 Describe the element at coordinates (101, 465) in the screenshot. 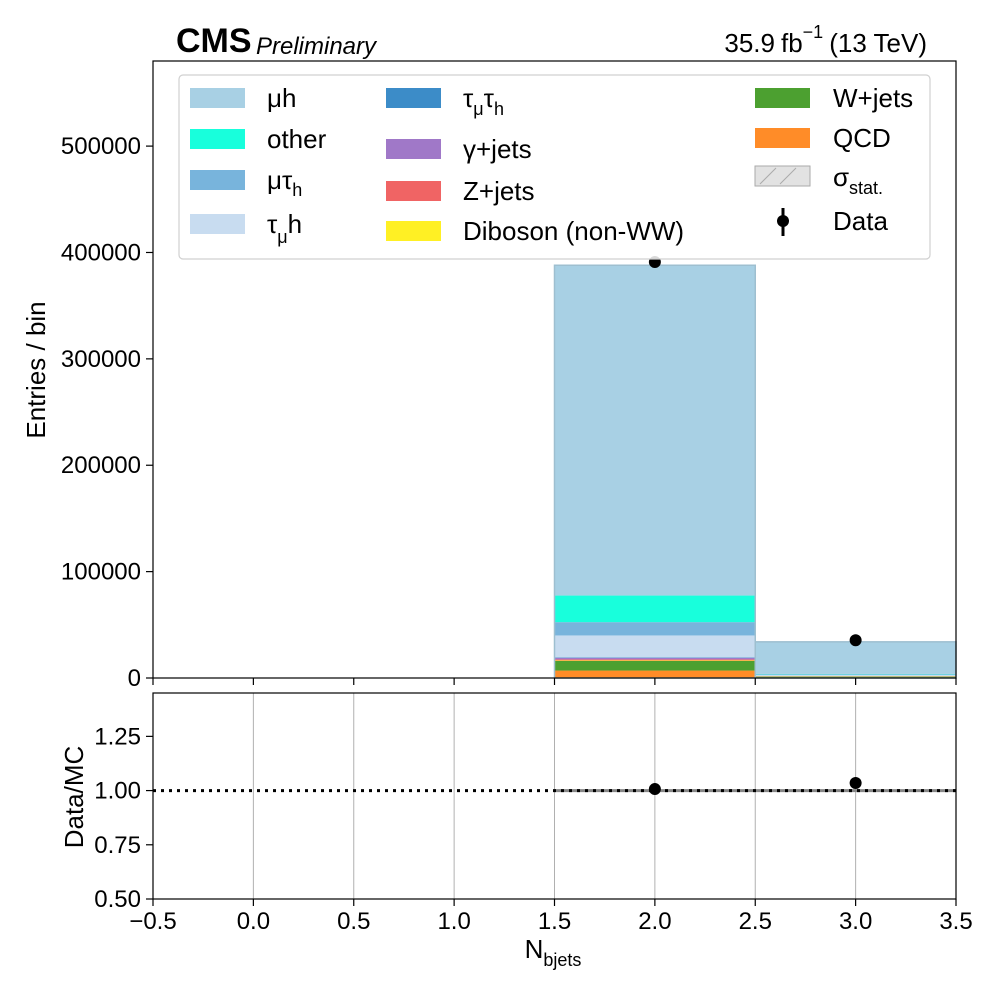

I see `y-tick-label: 200000` at that location.